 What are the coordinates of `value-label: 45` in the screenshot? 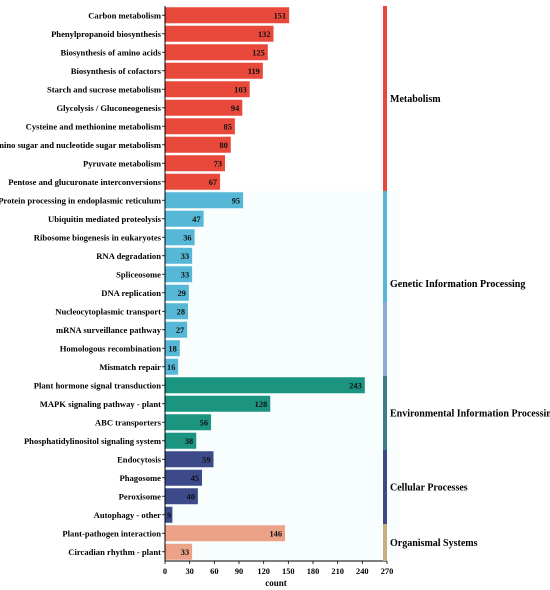 It's located at (195, 478).